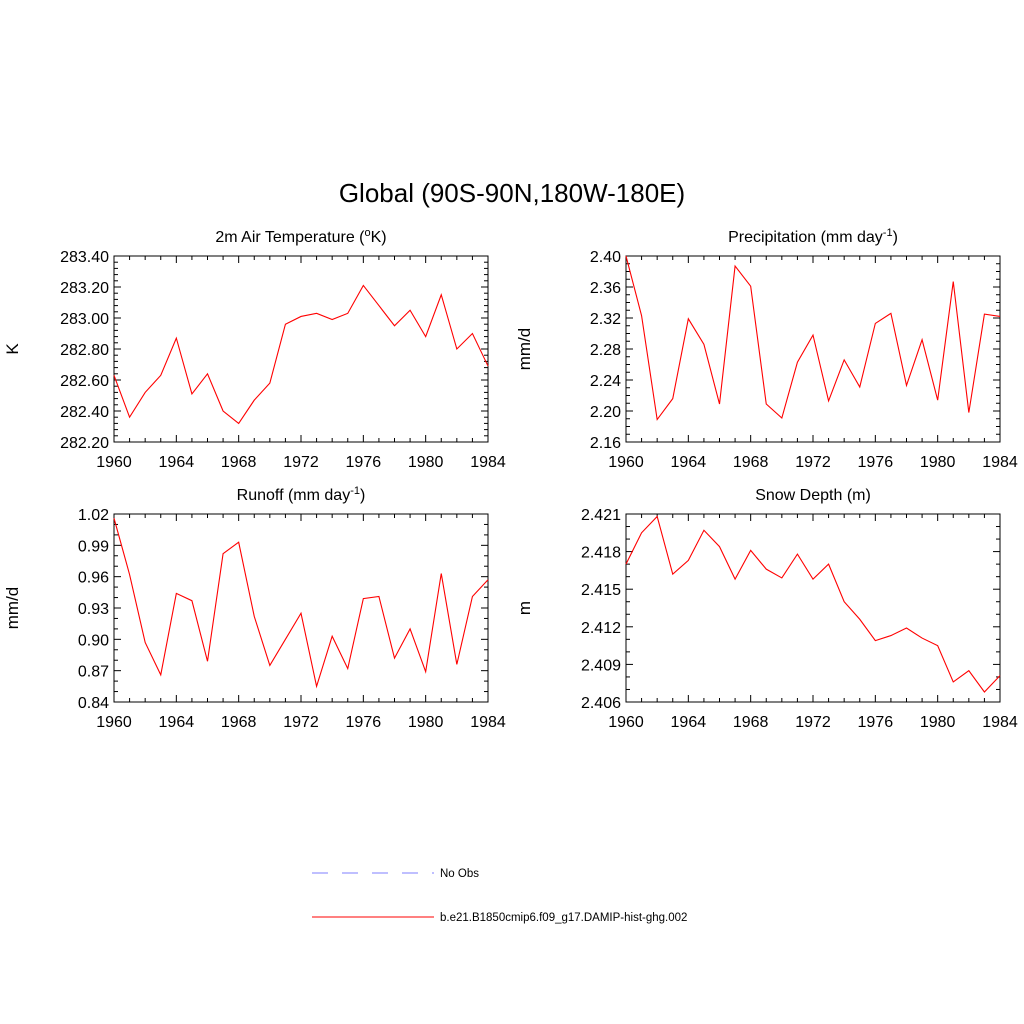 The image size is (1024, 1024). Describe the element at coordinates (524, 608) in the screenshot. I see `y-axis-label: m` at that location.